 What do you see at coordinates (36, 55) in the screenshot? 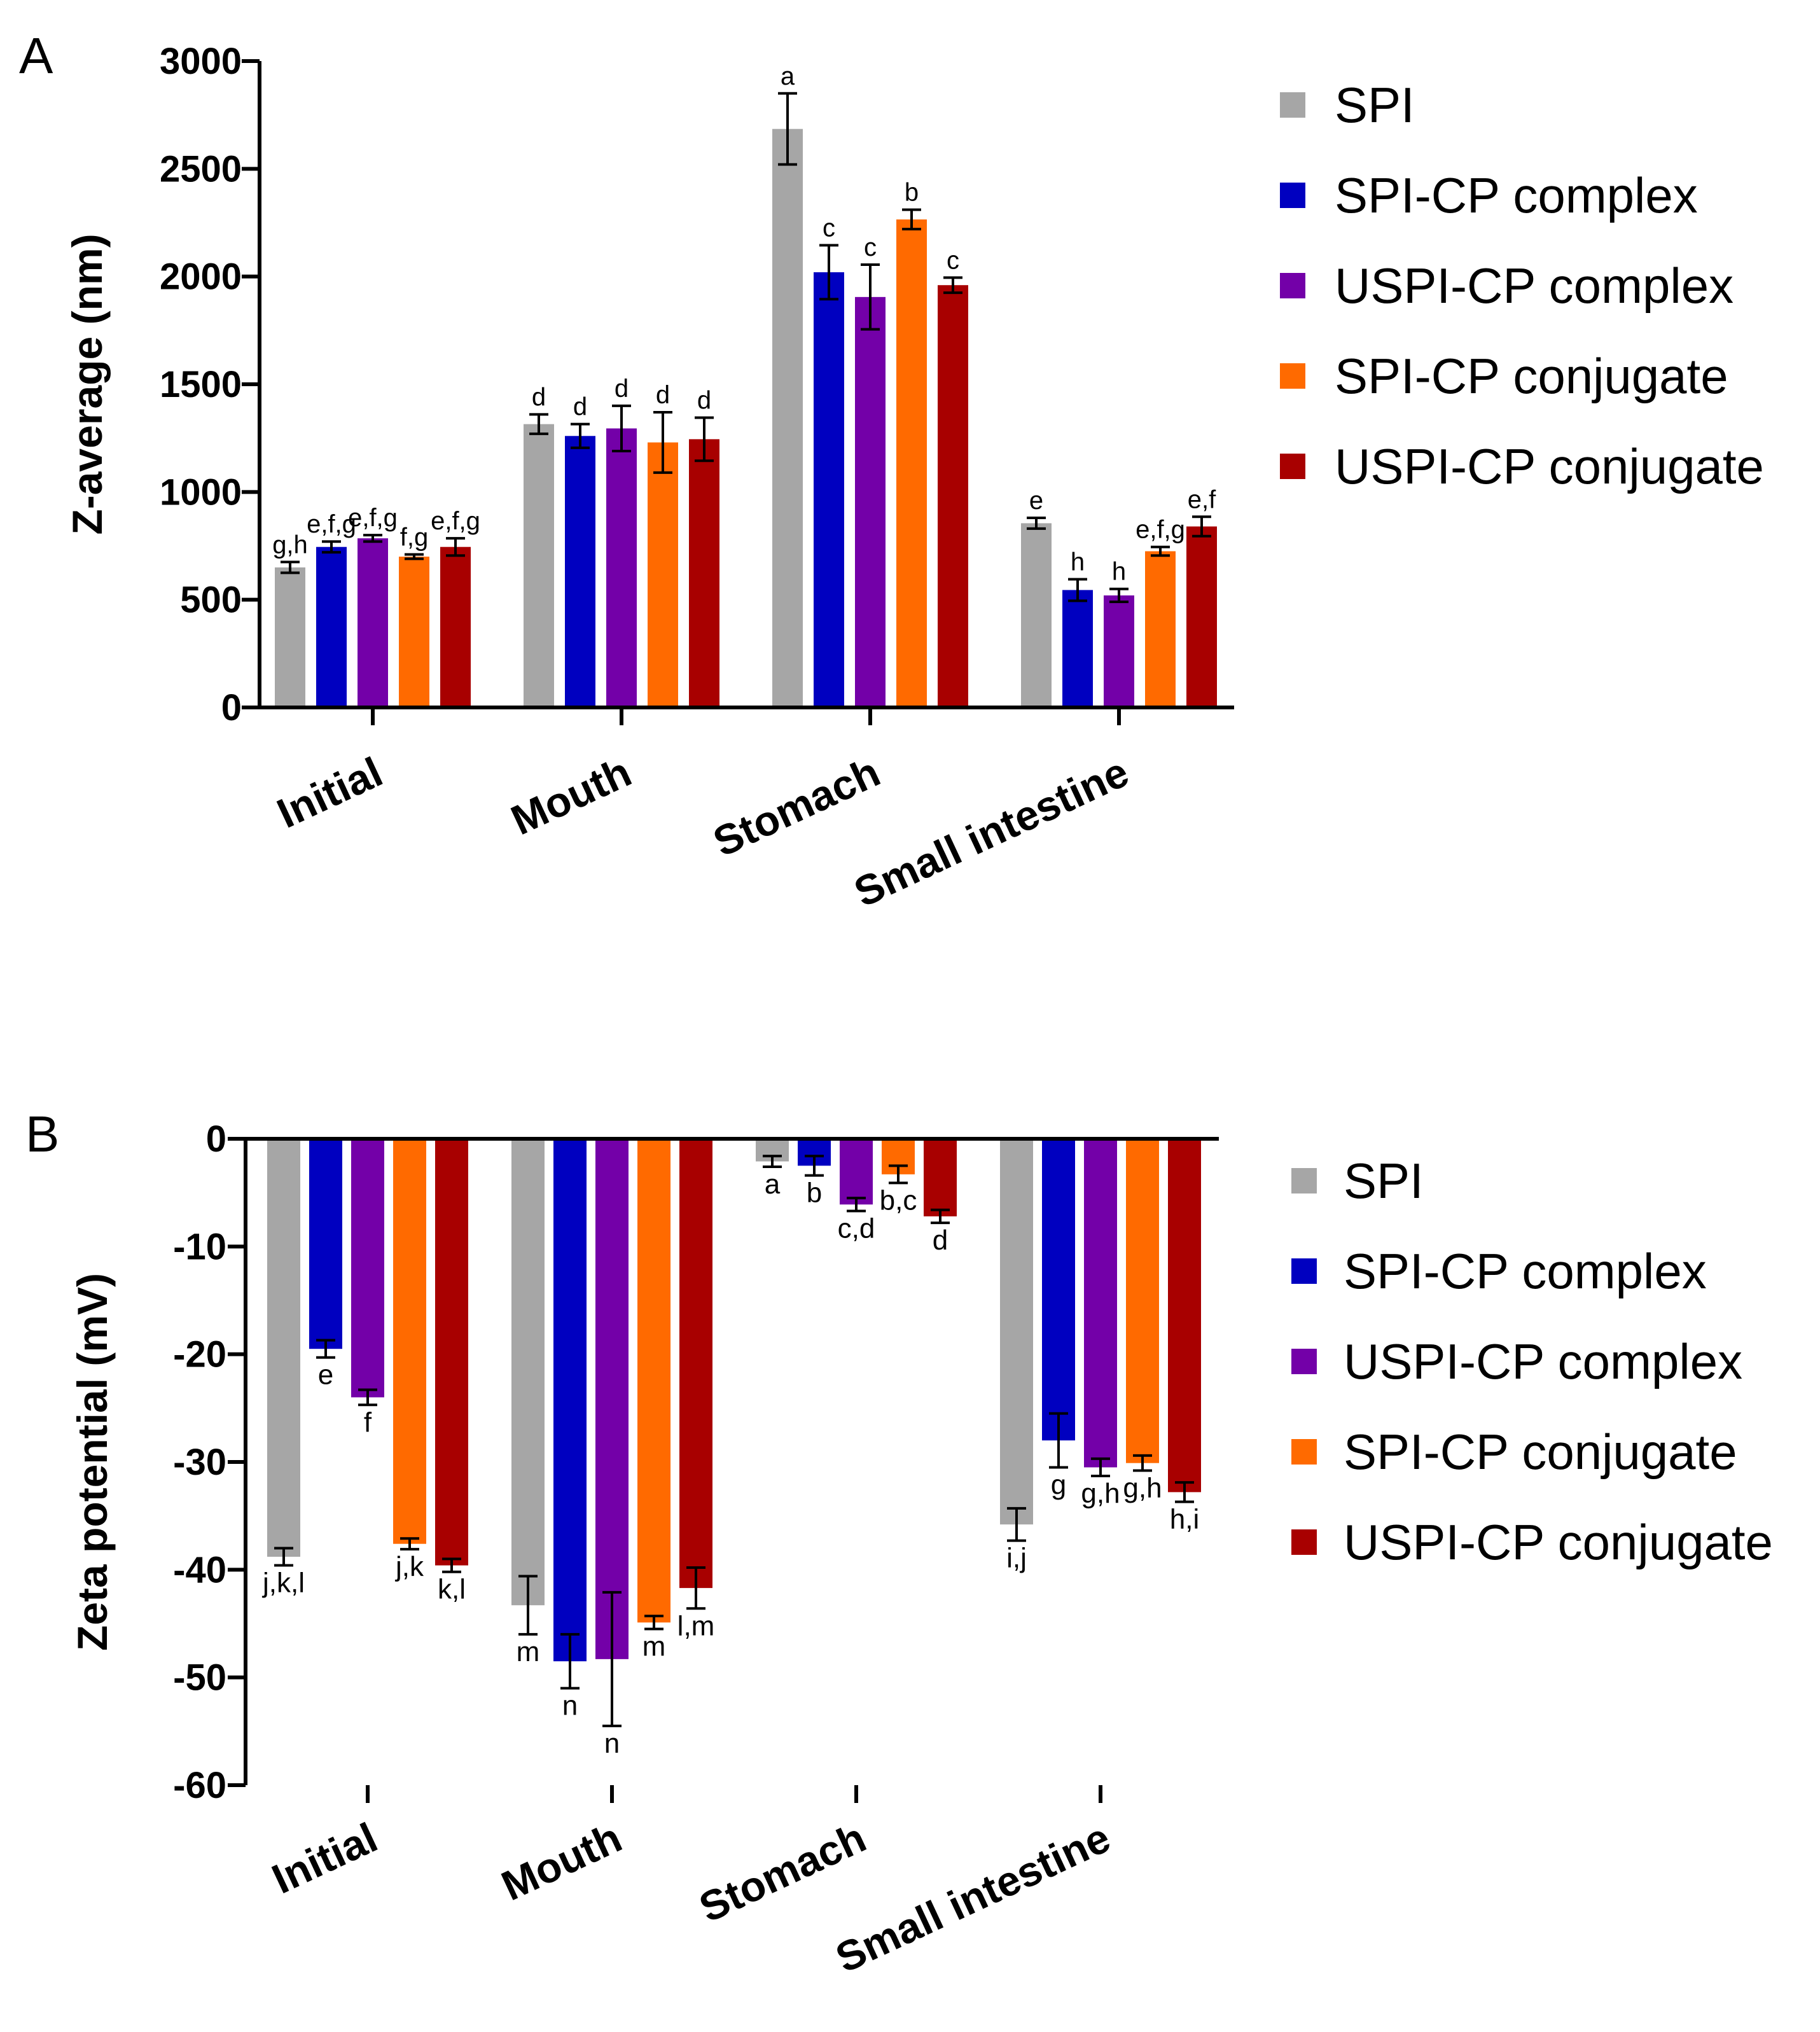
I see `panel-a-label: A` at bounding box center [36, 55].